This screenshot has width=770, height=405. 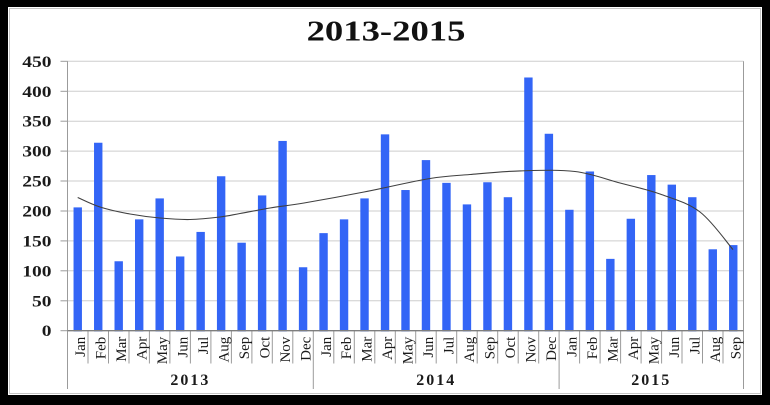 What do you see at coordinates (42, 301) in the screenshot?
I see `svg-text: 50` at bounding box center [42, 301].